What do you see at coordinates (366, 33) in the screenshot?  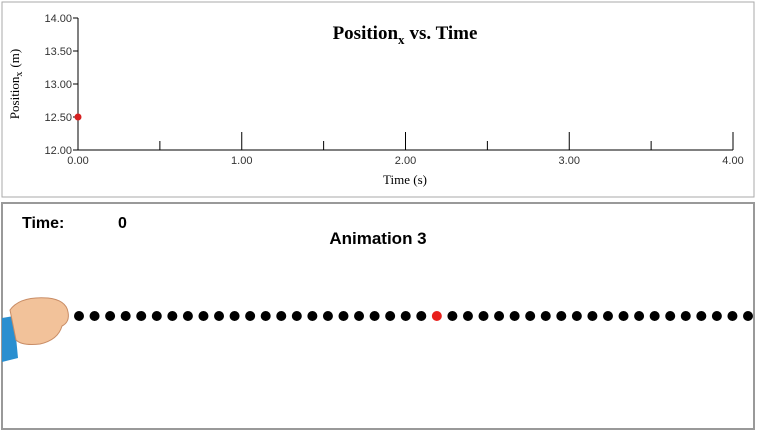 I see `title-text: Position` at bounding box center [366, 33].